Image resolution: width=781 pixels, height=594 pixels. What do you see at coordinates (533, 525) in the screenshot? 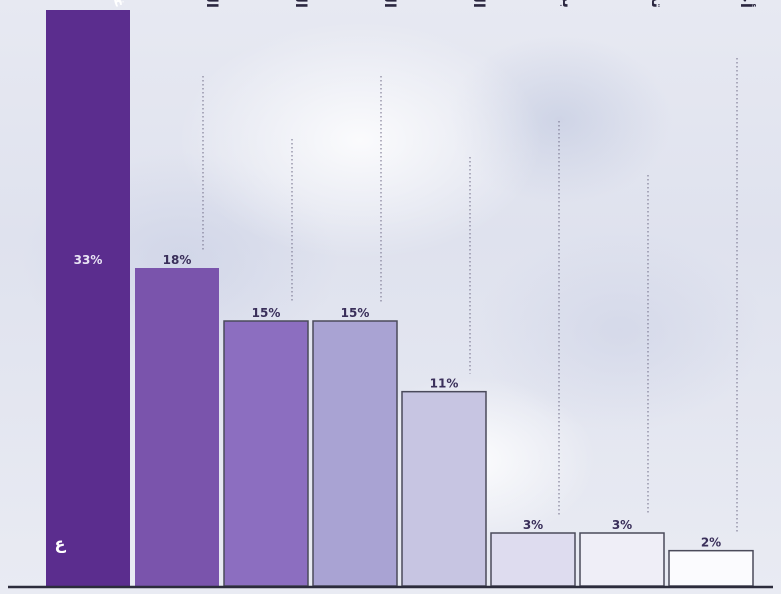
I see `value-label-6: 3%` at bounding box center [533, 525].